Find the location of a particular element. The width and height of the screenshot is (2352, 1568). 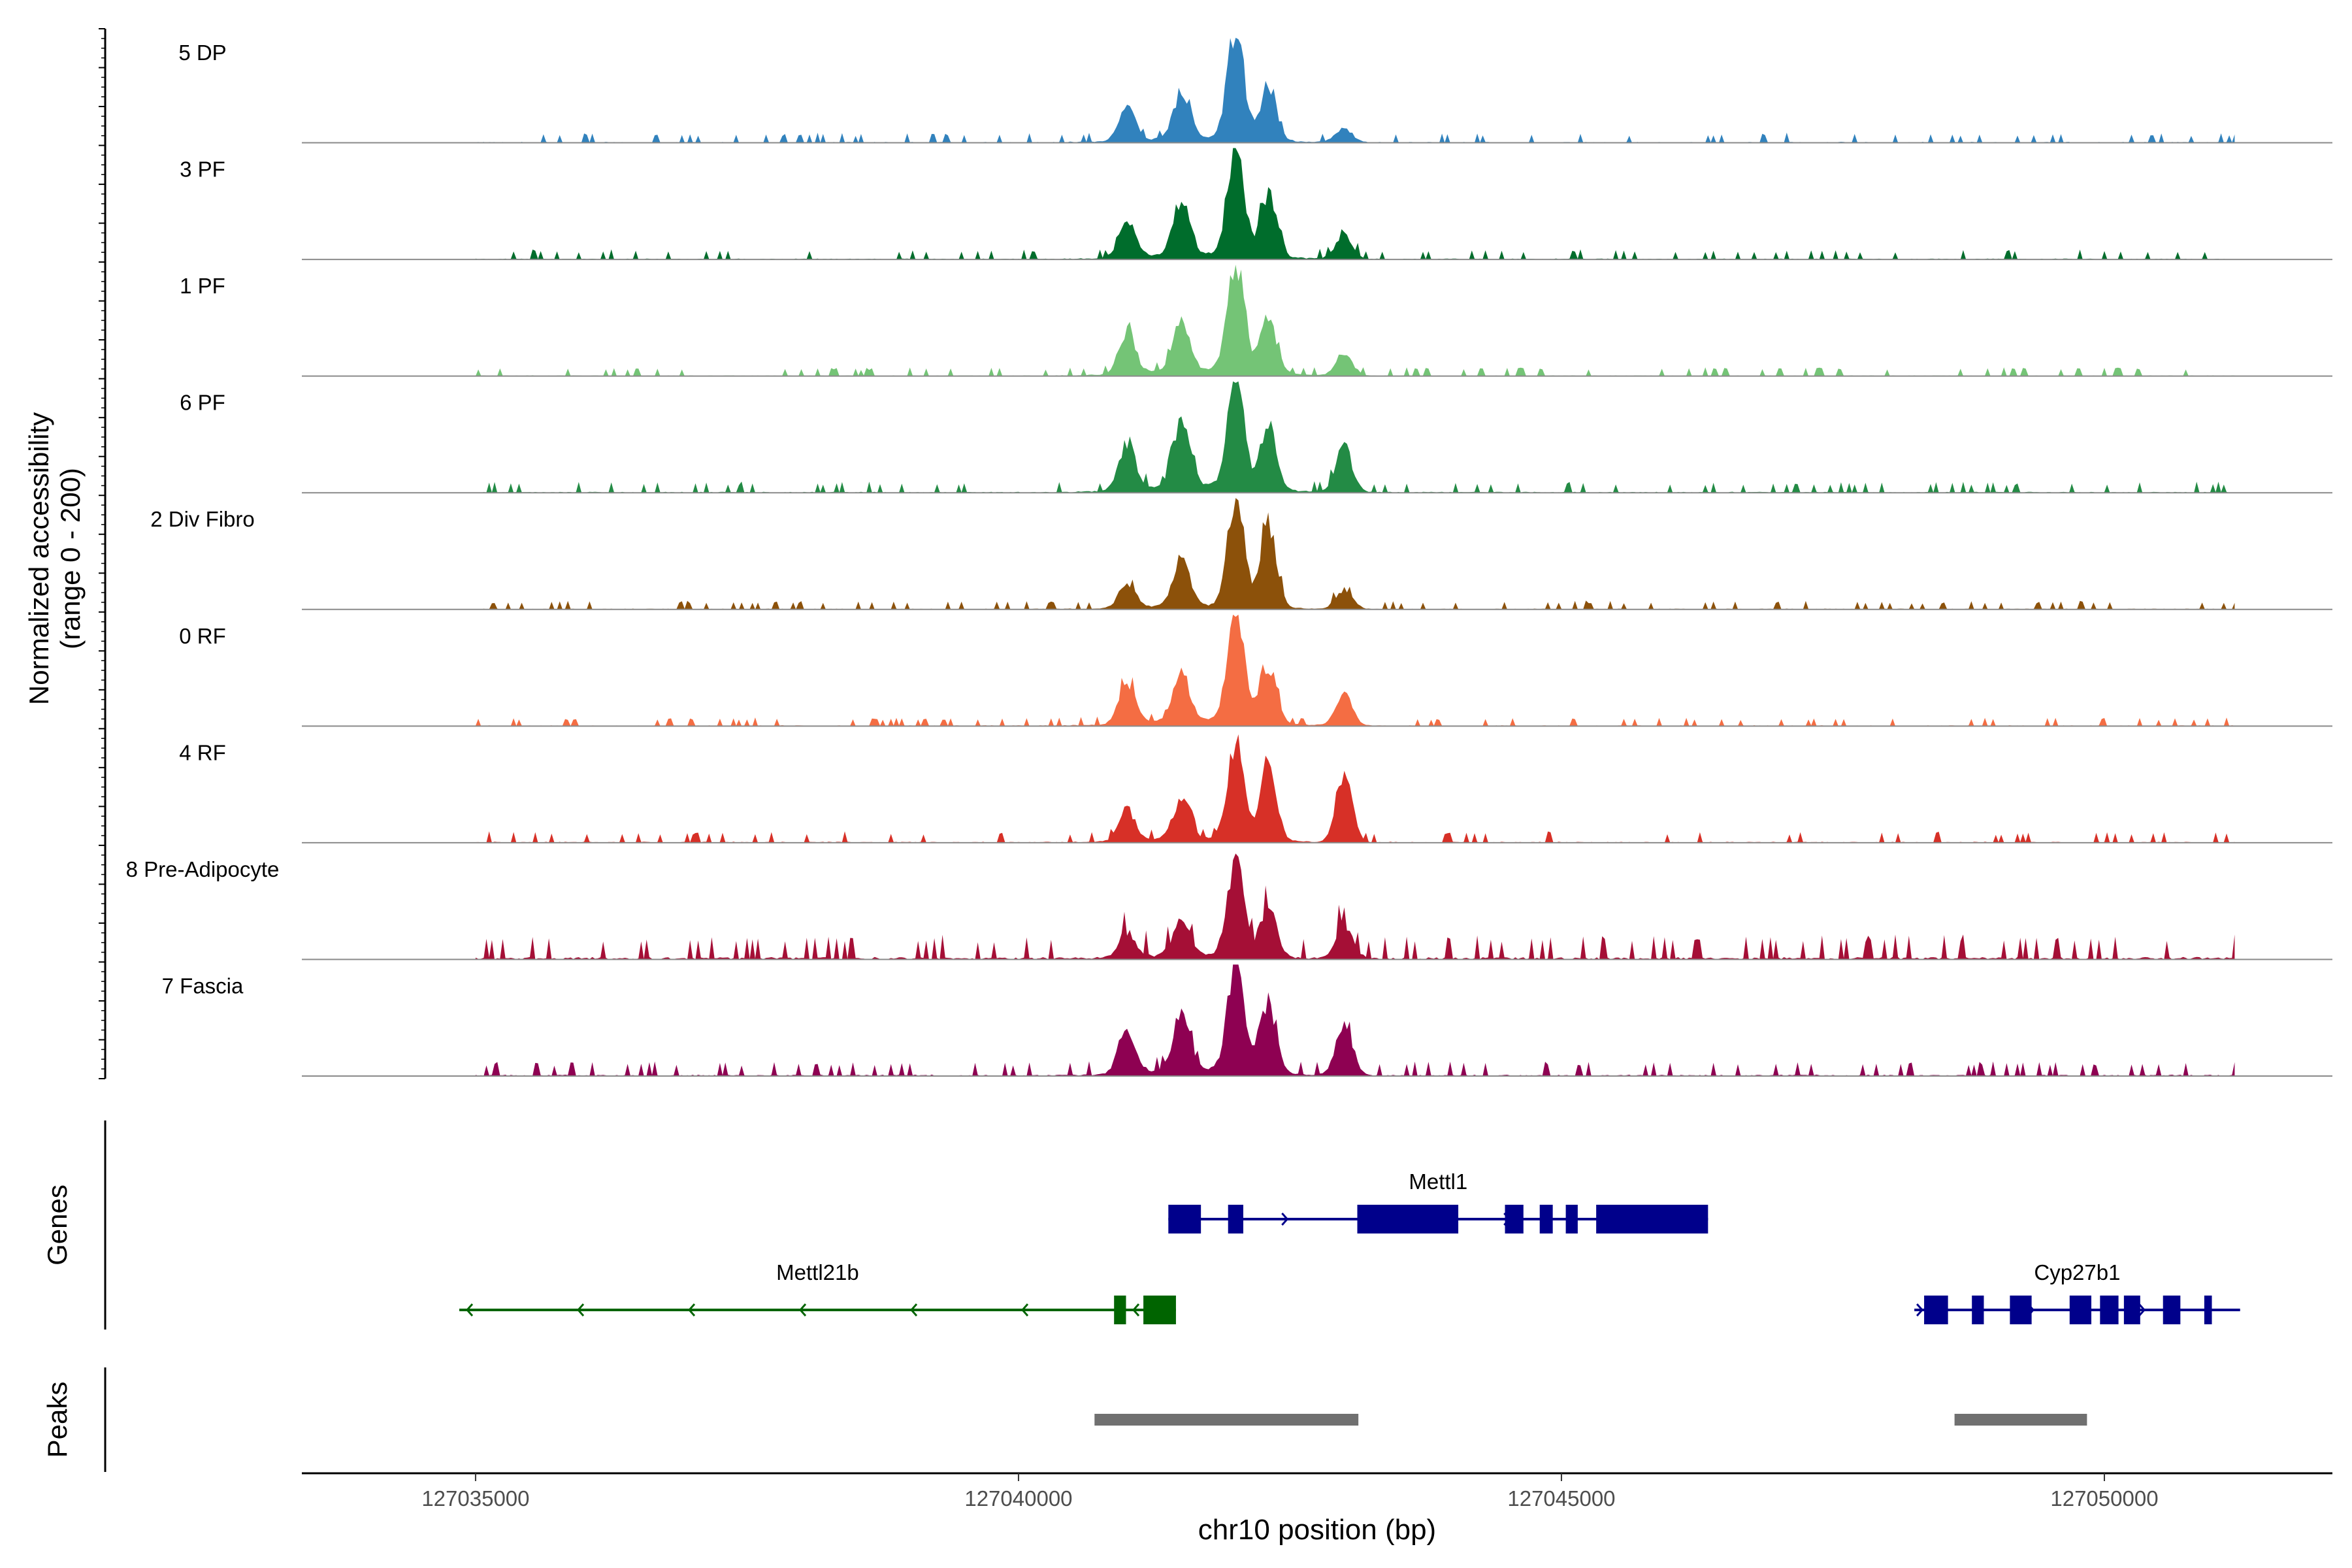

track-label: 2 Div Fibro is located at coordinates (202, 519).